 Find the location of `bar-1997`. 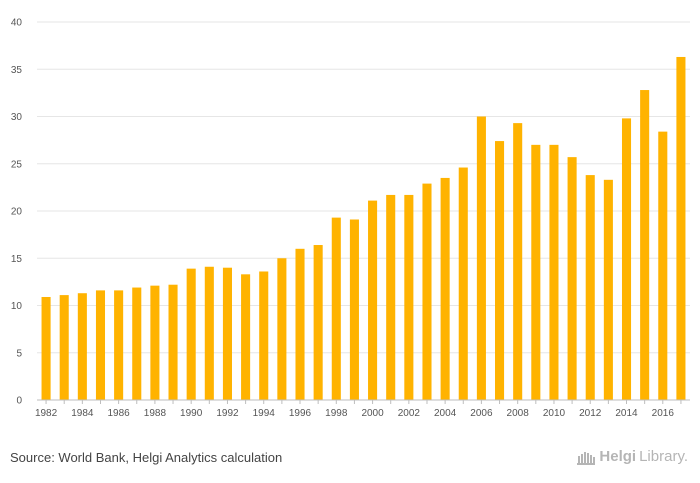

bar-1997 is located at coordinates (318, 322).